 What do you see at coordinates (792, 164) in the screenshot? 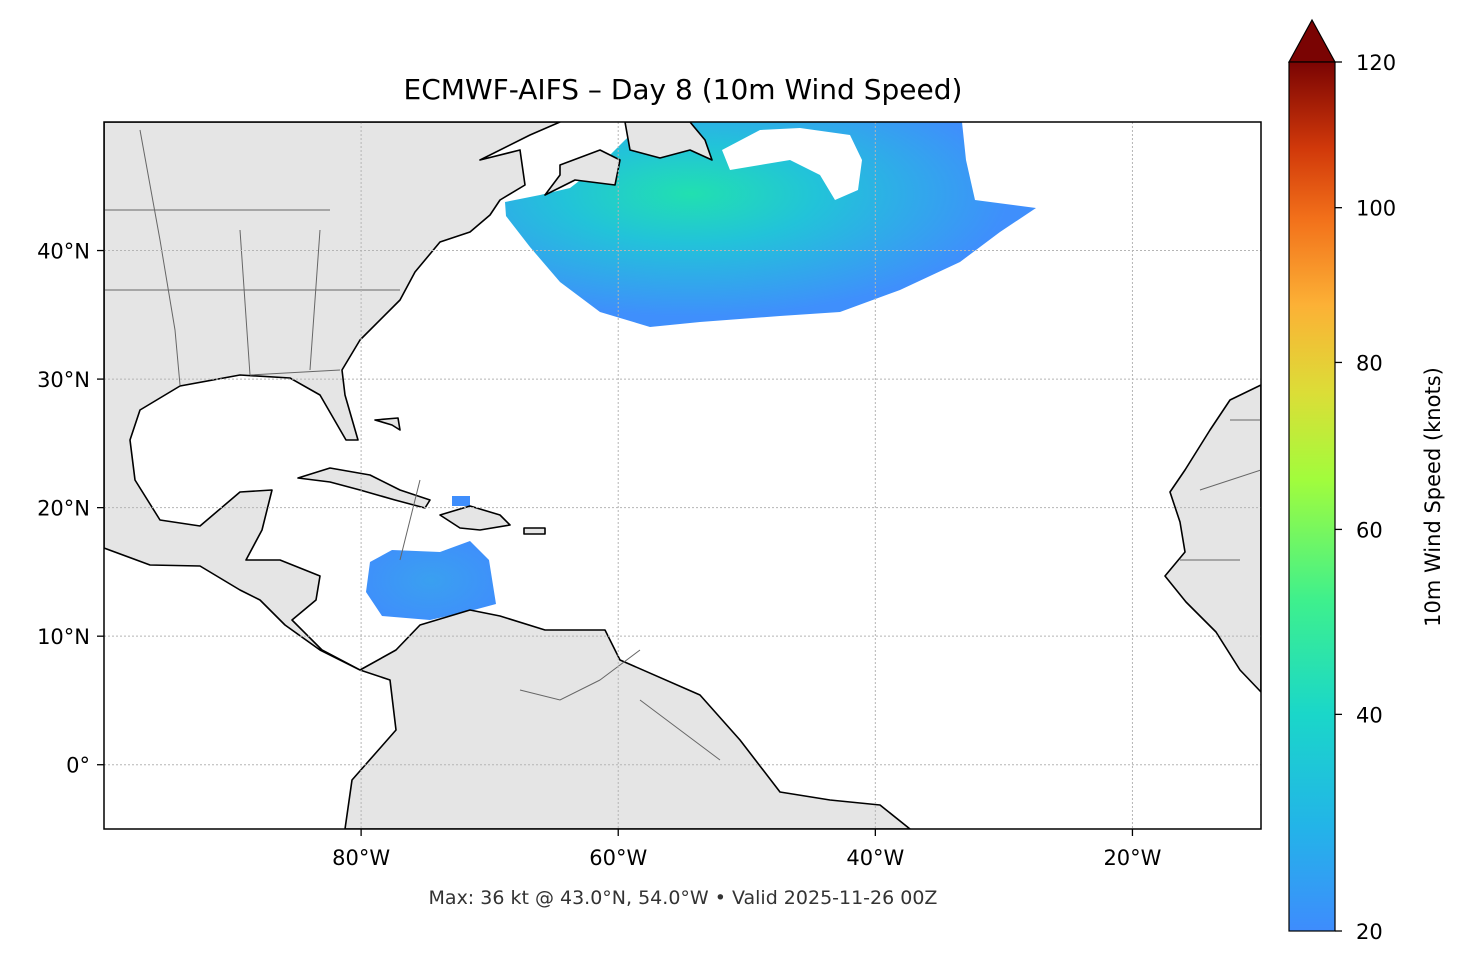
I see `wind-gap` at bounding box center [792, 164].